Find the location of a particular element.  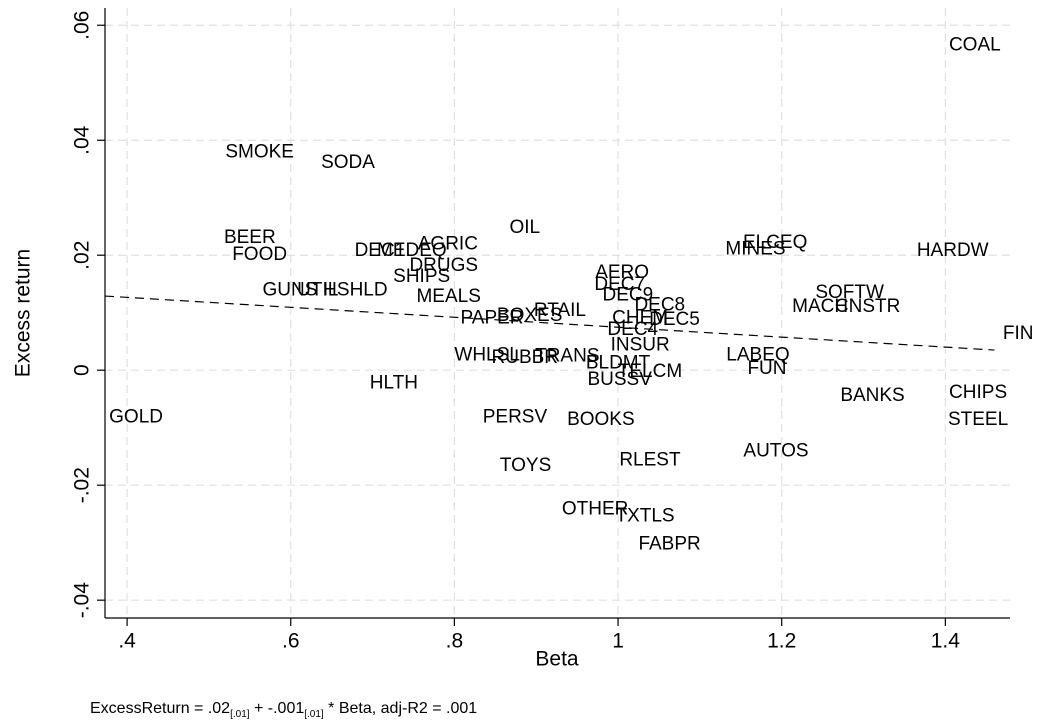

point-label: MEALS is located at coordinates (448, 296).